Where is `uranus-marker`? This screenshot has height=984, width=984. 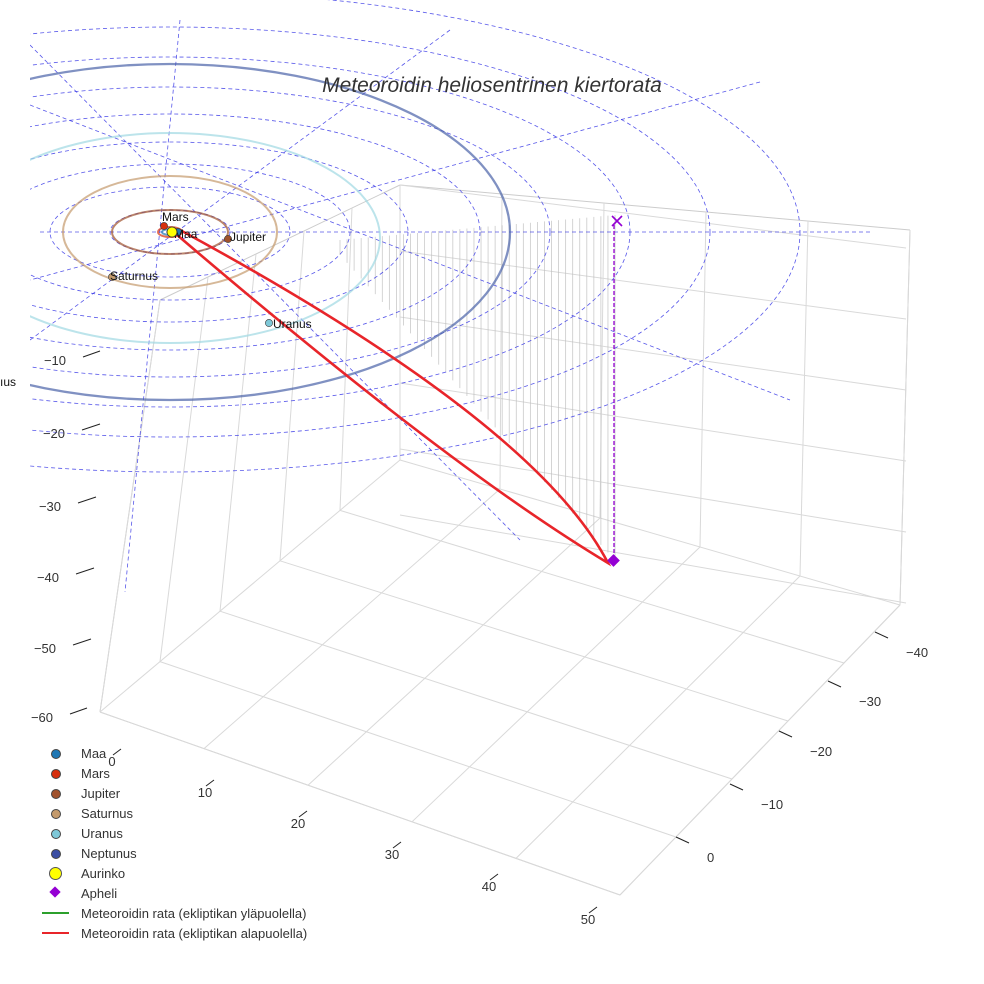
uranus-marker is located at coordinates (269, 323).